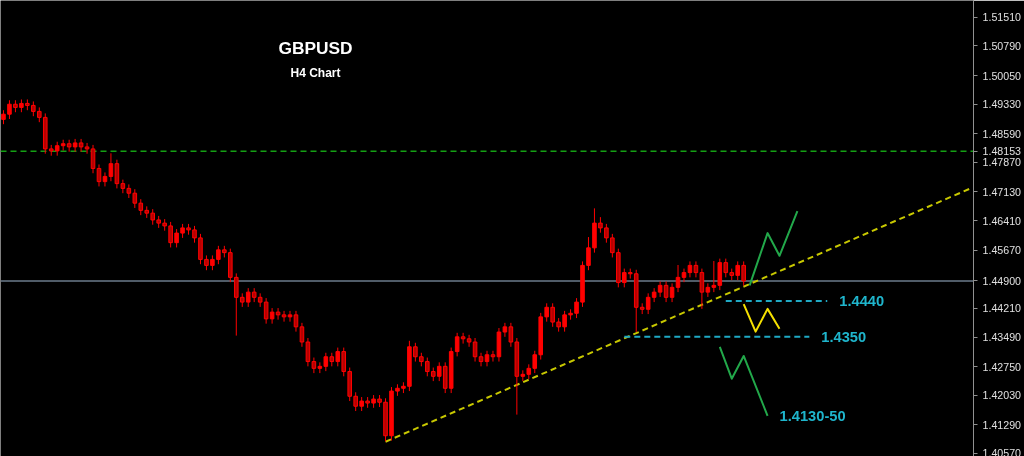 The height and width of the screenshot is (456, 1024). What do you see at coordinates (1002, 451) in the screenshot?
I see `y-tick-label: 1.40570` at bounding box center [1002, 451].